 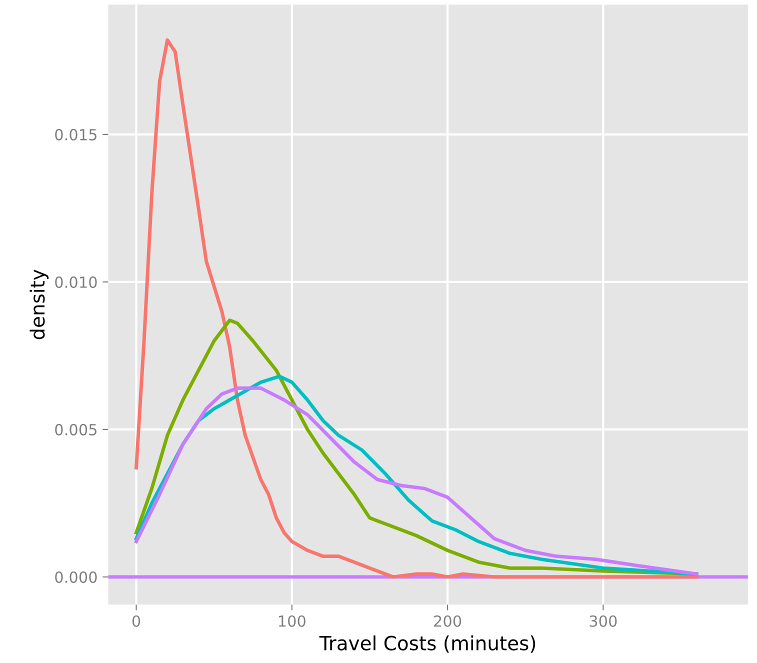 What do you see at coordinates (76, 282) in the screenshot?
I see `y-tick-label: 0.010` at bounding box center [76, 282].